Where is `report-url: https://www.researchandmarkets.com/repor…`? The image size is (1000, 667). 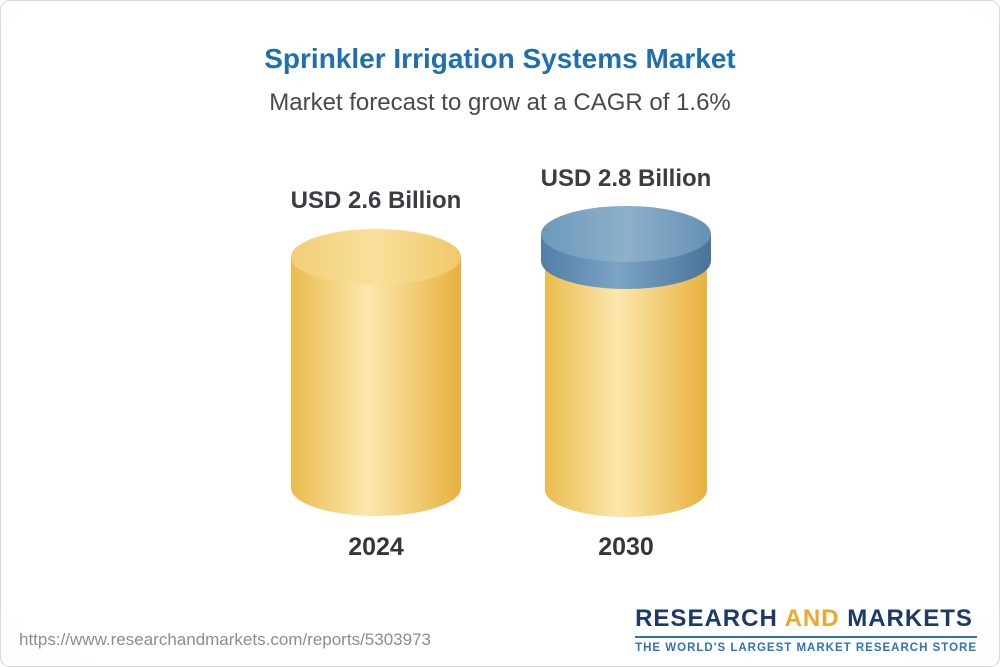
report-url: https://www.researchandmarkets.com/repor… is located at coordinates (225, 639).